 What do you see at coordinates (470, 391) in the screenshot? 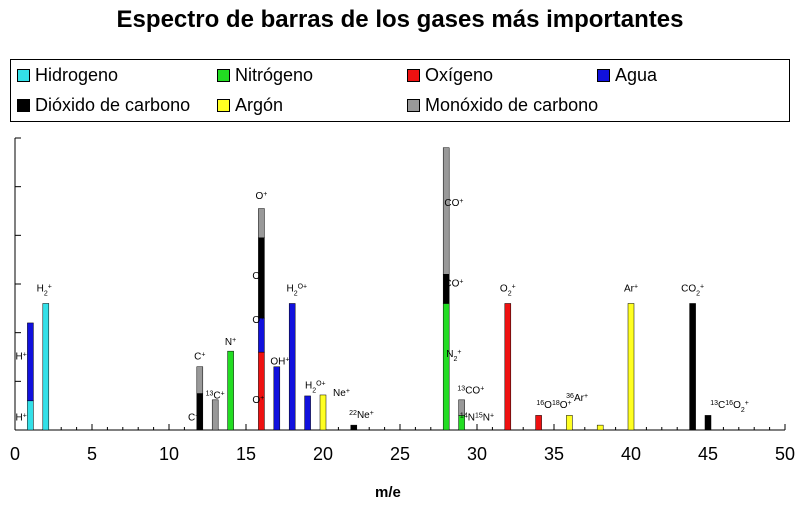
I see `ion-label: 13CO+` at bounding box center [470, 391].